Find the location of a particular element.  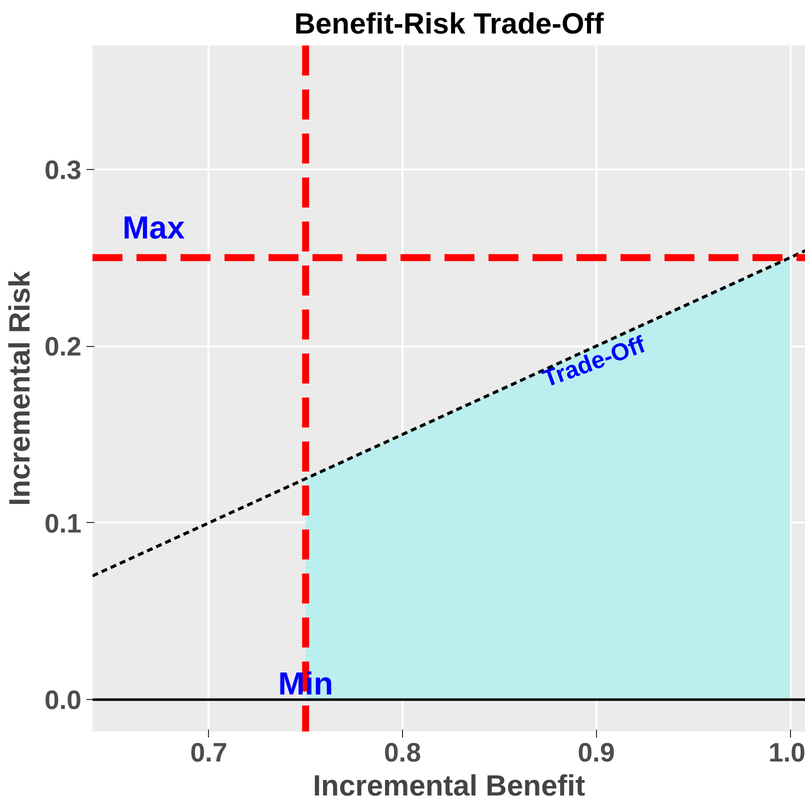

y-axis-title: Incremental Risk is located at coordinates (19, 388).